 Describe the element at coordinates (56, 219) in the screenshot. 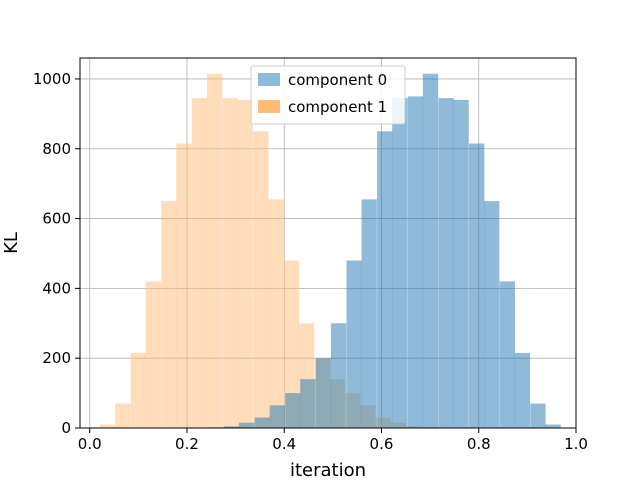

I see `y-tick-label: 600` at that location.